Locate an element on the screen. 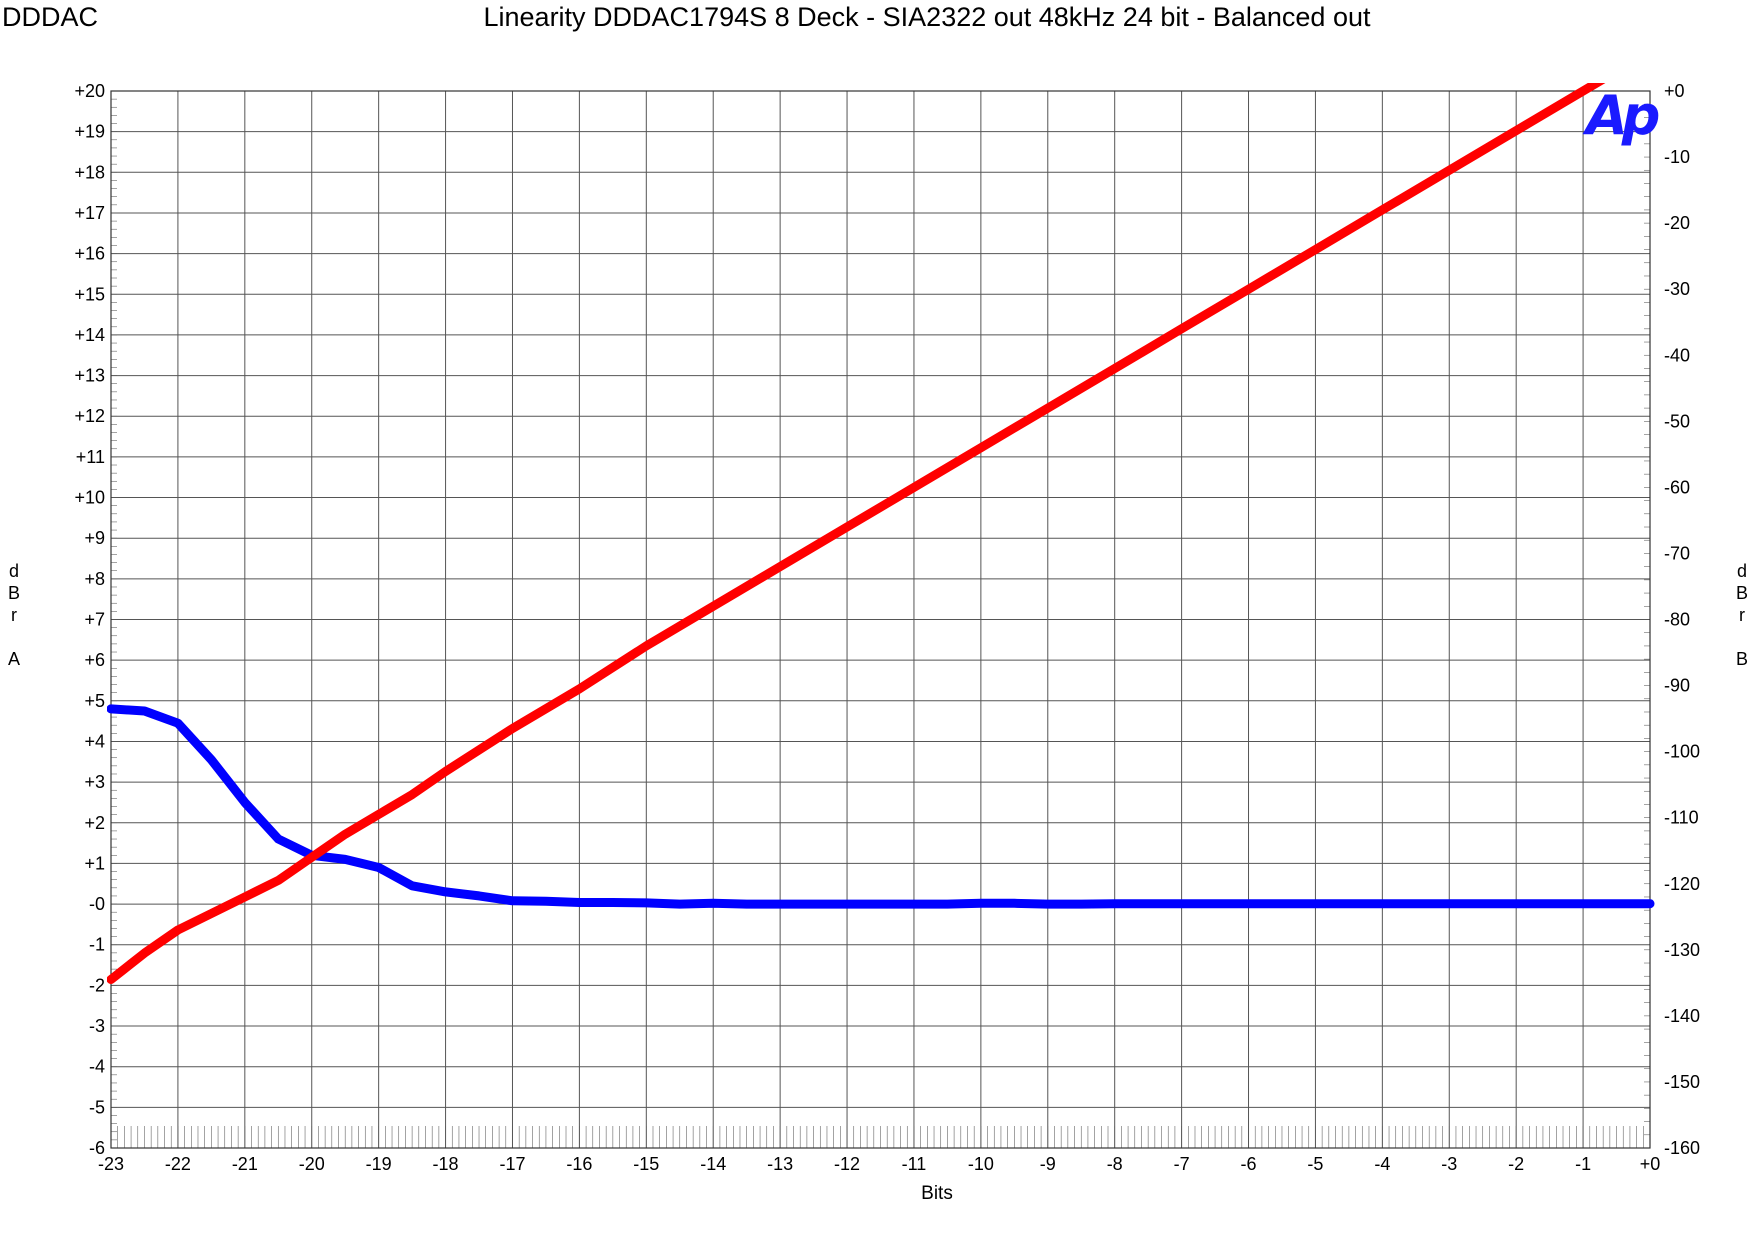  y-left-tick-label: +13 is located at coordinates (89, 376).